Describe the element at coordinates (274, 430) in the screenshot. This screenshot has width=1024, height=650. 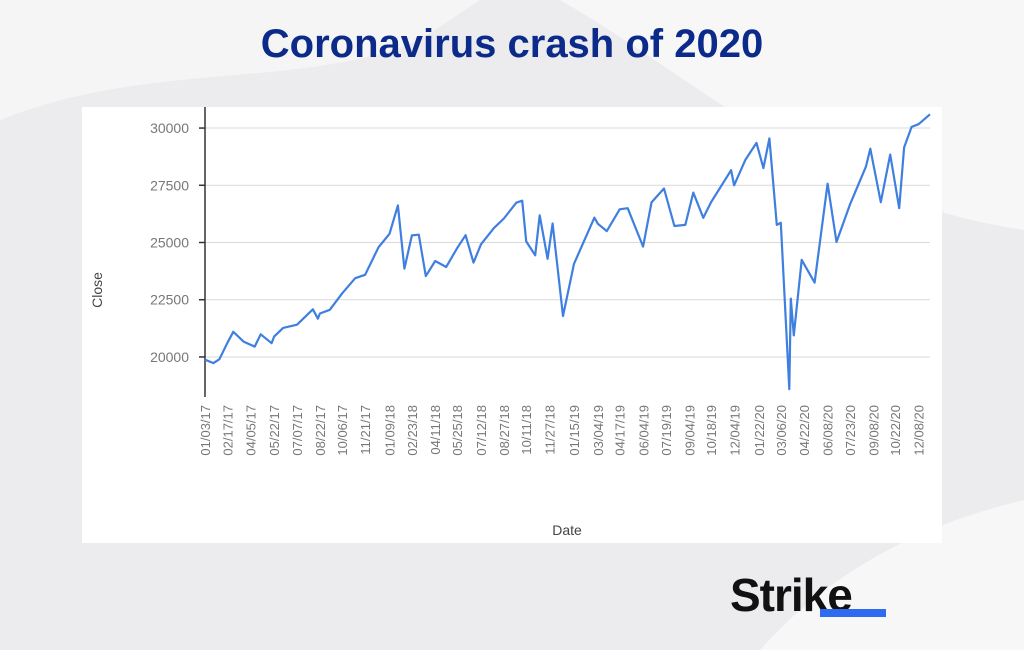
I see `x-tick-label: 05/22/17` at that location.